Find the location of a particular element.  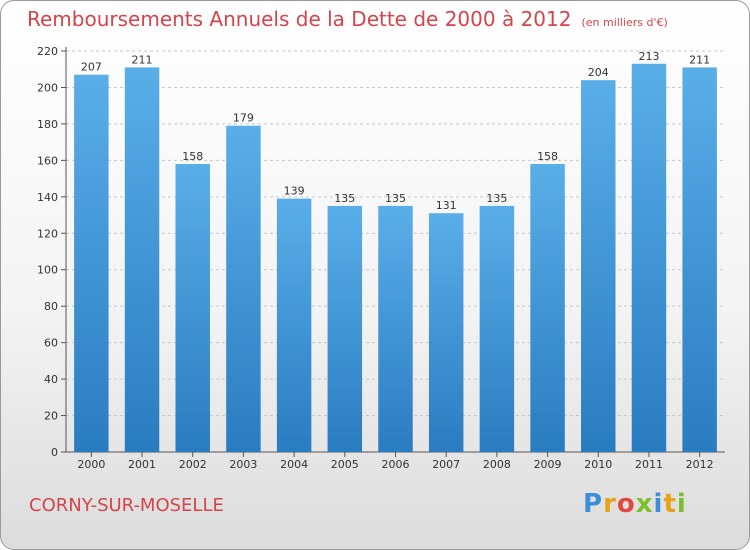

x-tick-label: 2001 is located at coordinates (142, 464).